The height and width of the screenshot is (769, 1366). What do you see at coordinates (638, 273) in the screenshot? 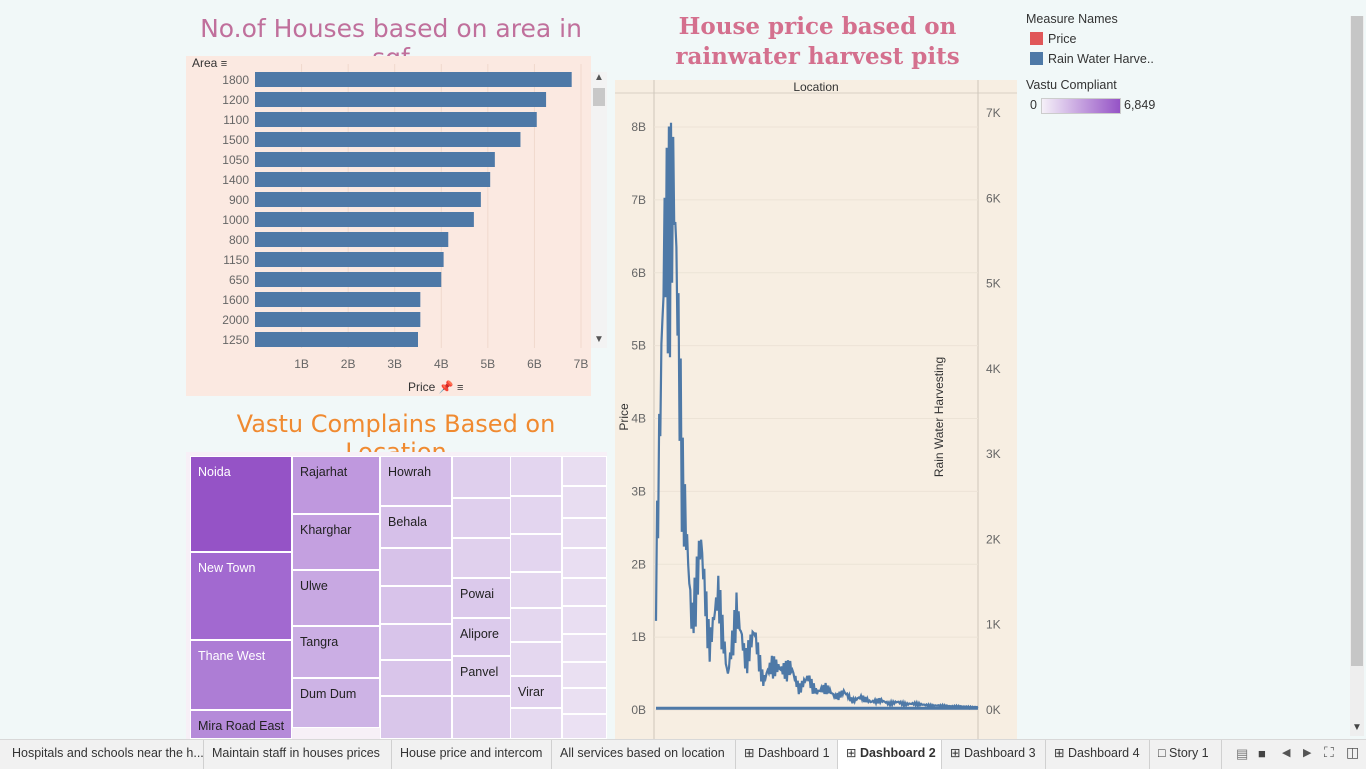
I see `y-tick-label: 6B` at bounding box center [638, 273].